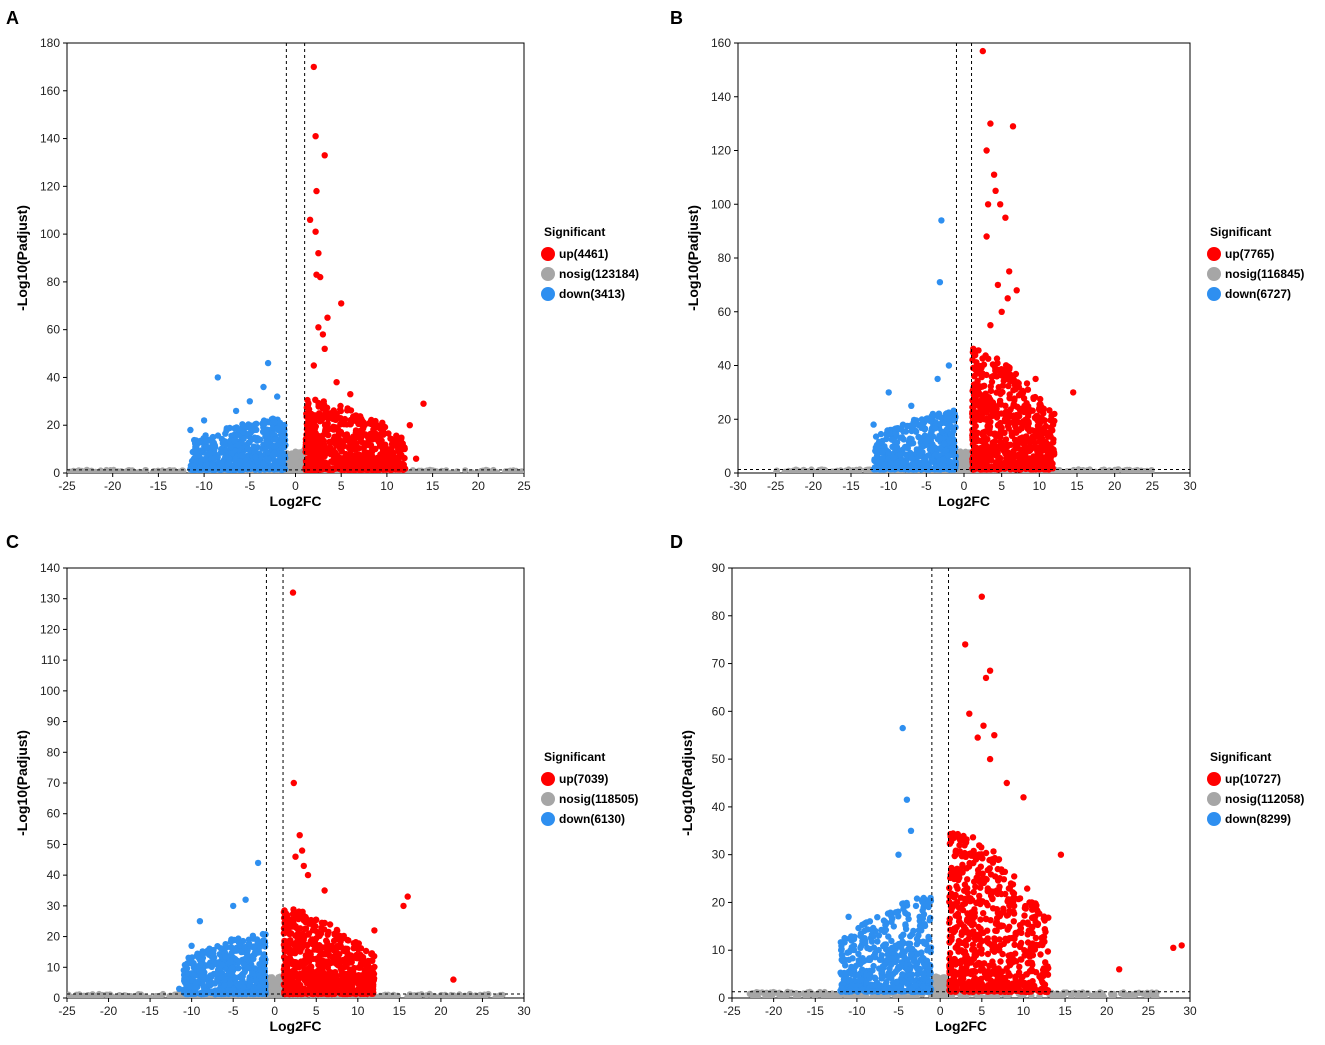 This screenshot has height=1045, width=1325. What do you see at coordinates (50, 43) in the screenshot?
I see `y-tick-label: 180` at bounding box center [50, 43].